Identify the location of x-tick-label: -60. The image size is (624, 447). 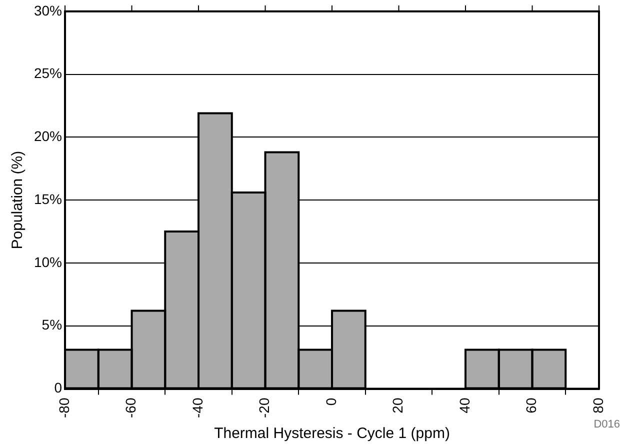
(130, 408).